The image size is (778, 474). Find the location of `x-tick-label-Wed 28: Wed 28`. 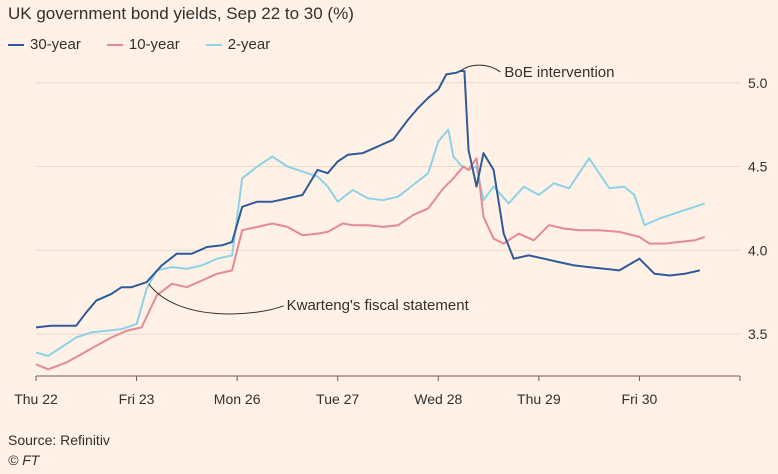

x-tick-label-Wed 28: Wed 28 is located at coordinates (438, 399).